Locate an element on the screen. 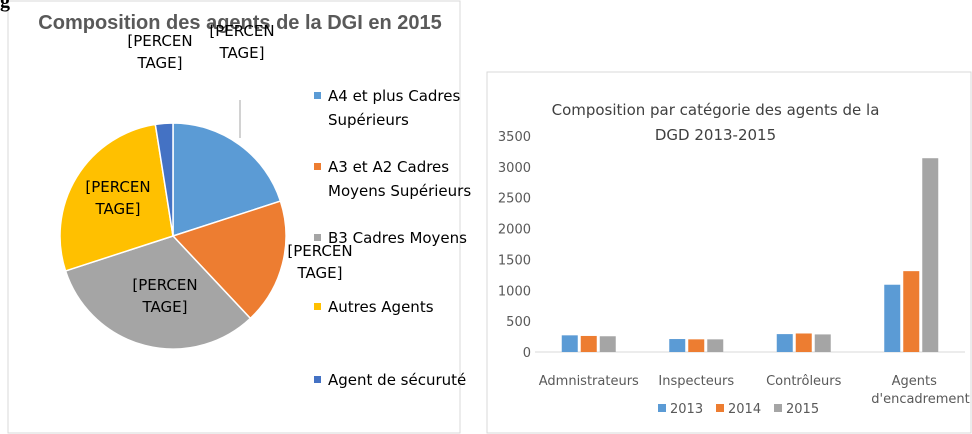 This screenshot has height=434, width=972. y-tick-label: 1000 is located at coordinates (514, 291).